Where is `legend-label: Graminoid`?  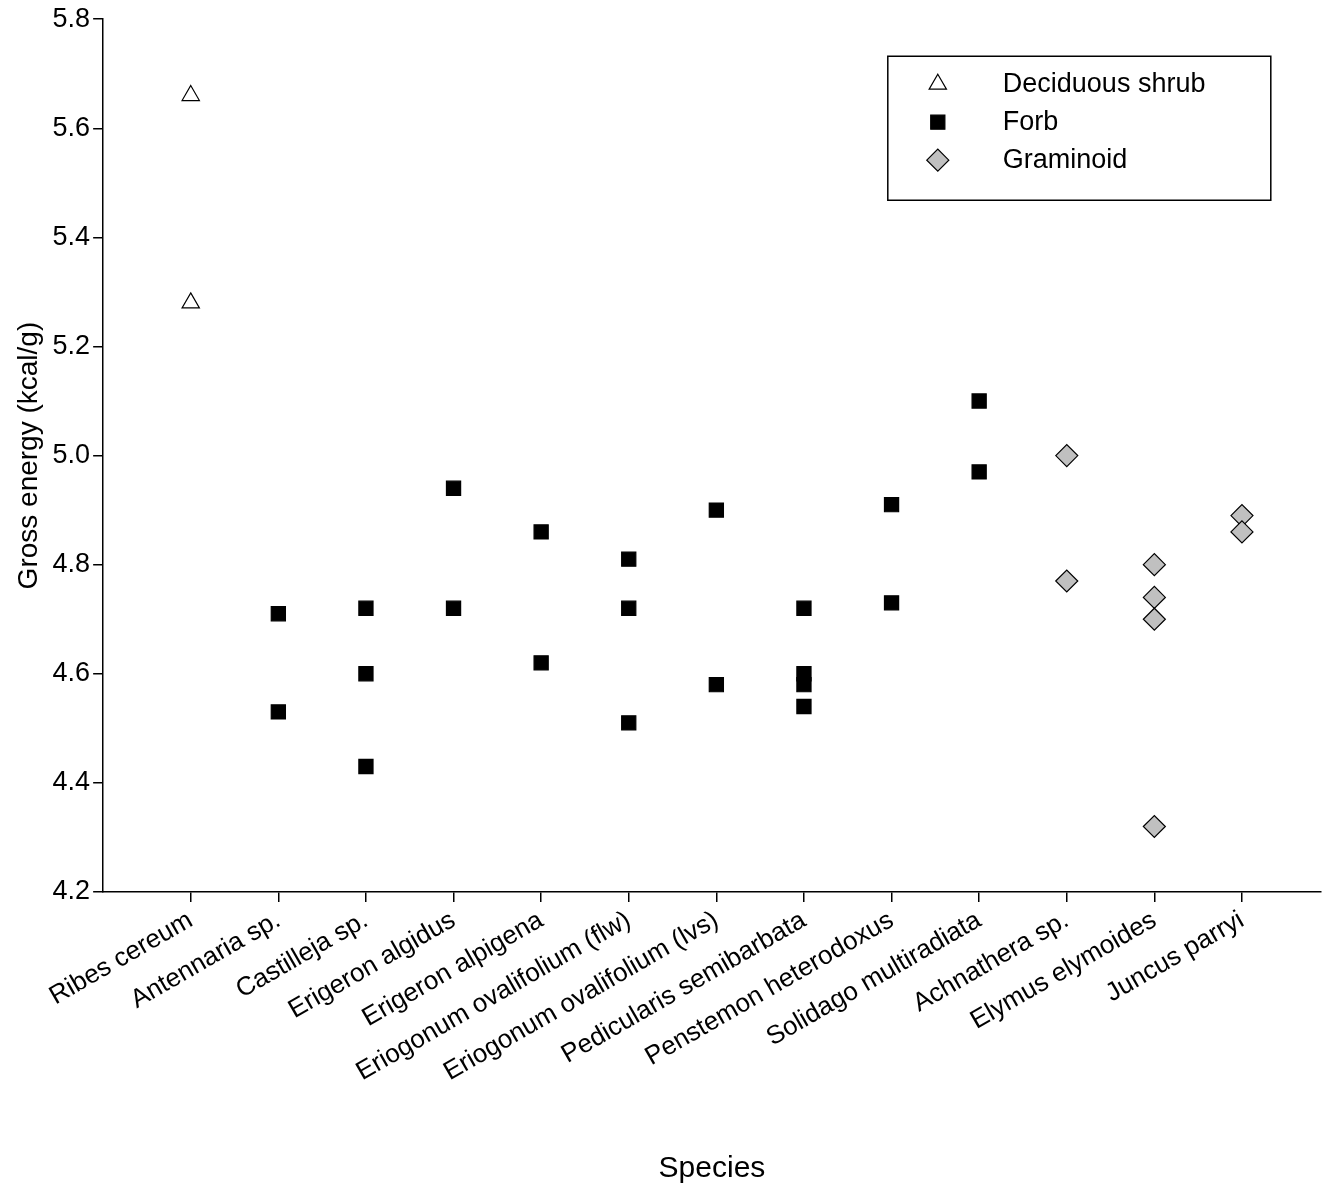
legend-label: Graminoid is located at coordinates (1065, 158).